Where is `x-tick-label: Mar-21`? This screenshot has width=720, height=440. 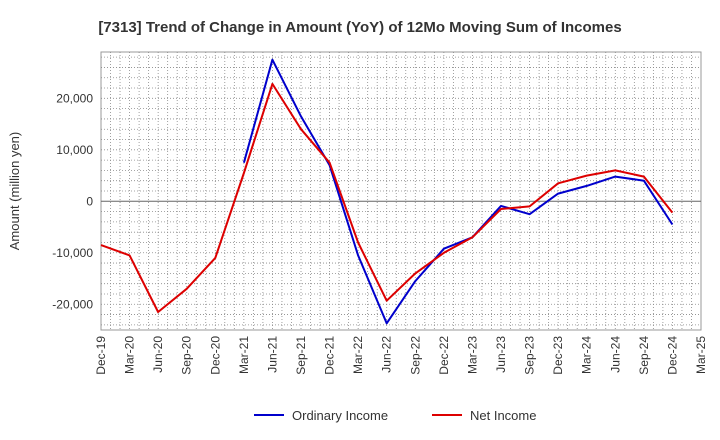 x-tick-label: Mar-21 is located at coordinates (244, 355).